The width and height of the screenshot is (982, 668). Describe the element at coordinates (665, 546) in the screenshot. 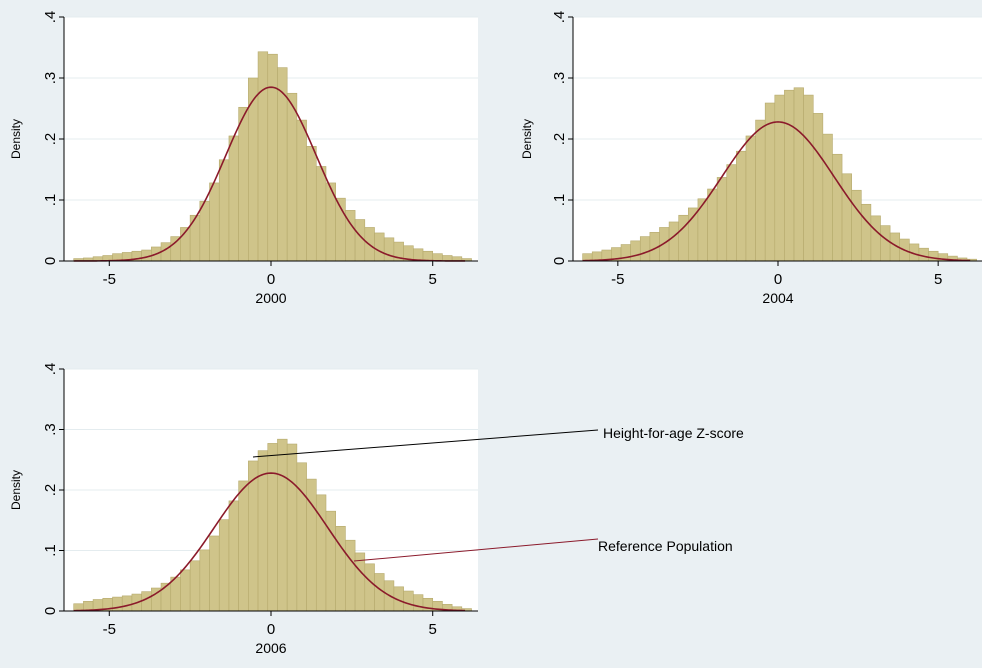

I see `annotation-reference-label: Reference Population` at that location.